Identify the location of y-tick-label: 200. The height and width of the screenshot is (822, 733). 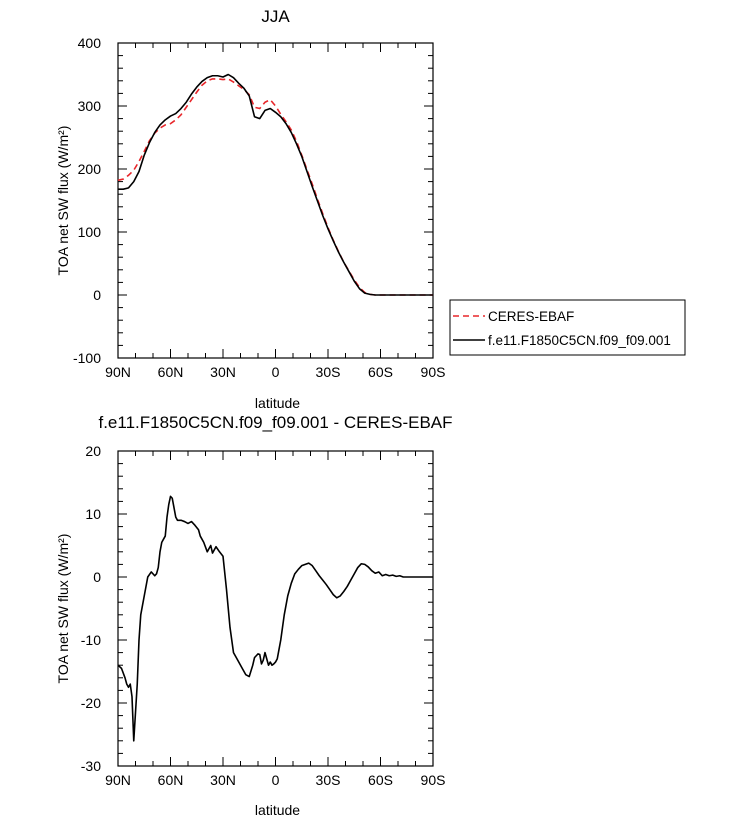
(90, 169).